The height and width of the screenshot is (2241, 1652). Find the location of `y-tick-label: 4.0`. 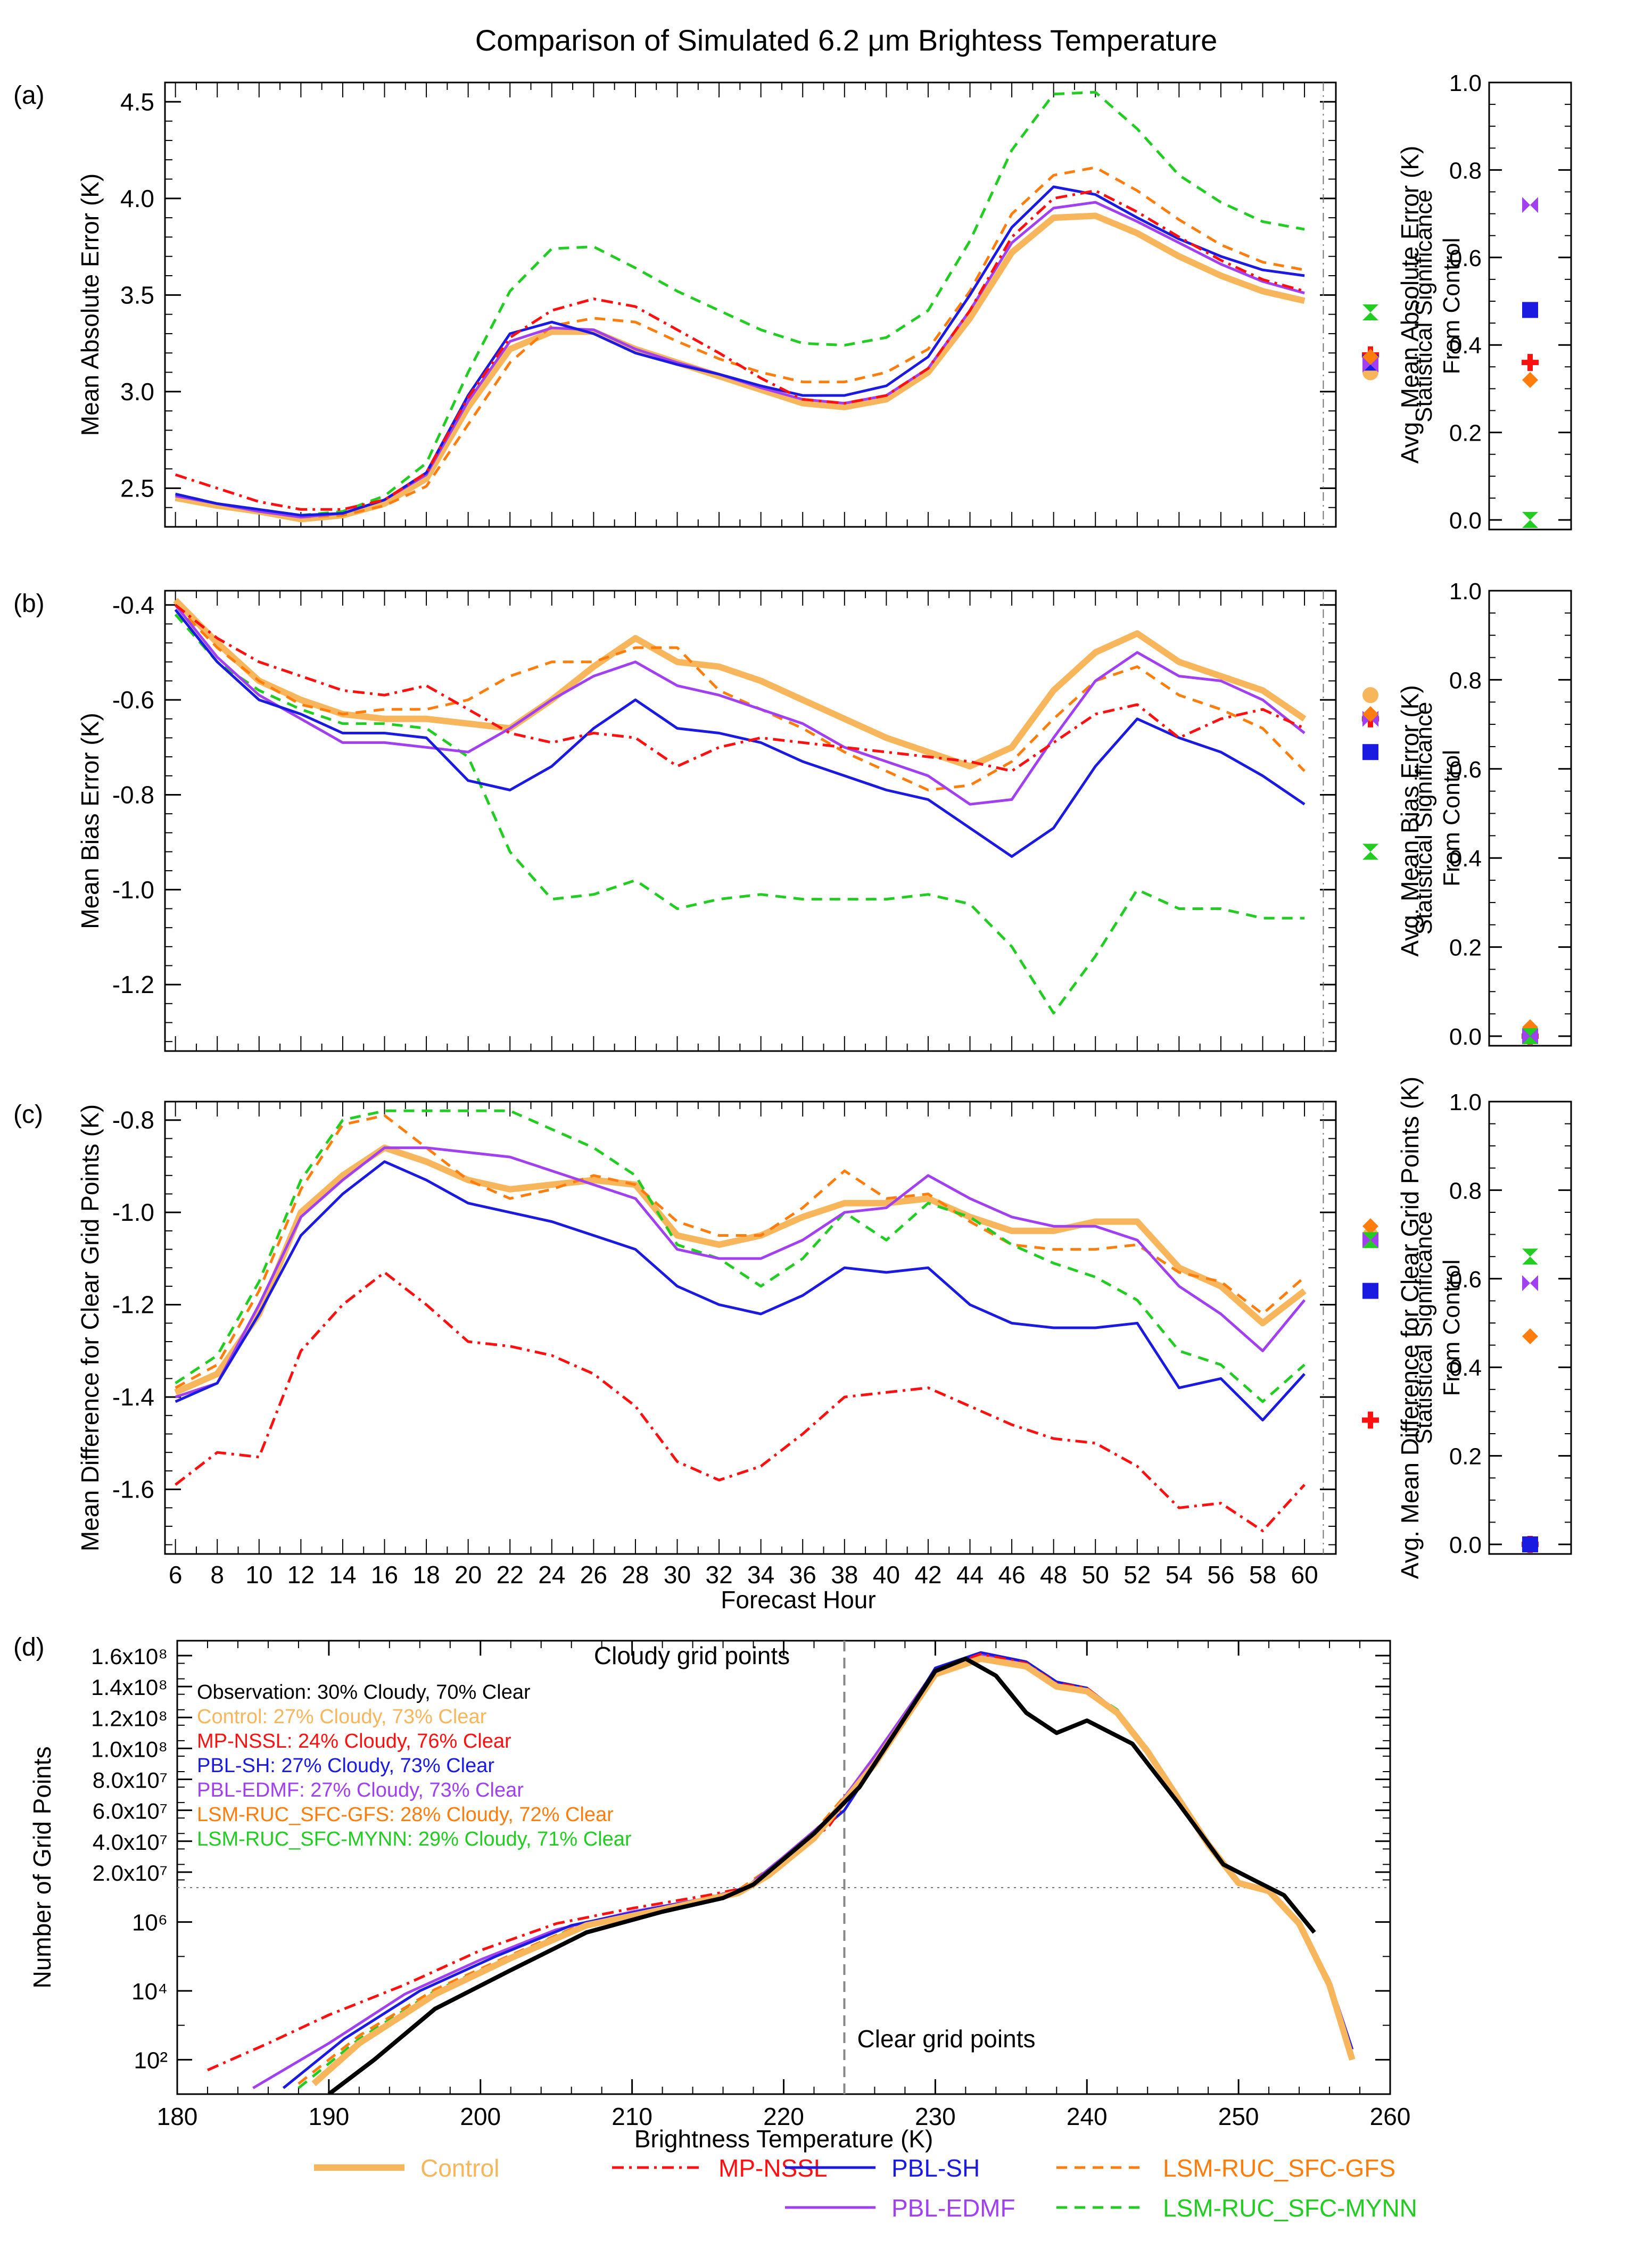

y-tick-label: 4.0 is located at coordinates (137, 198).